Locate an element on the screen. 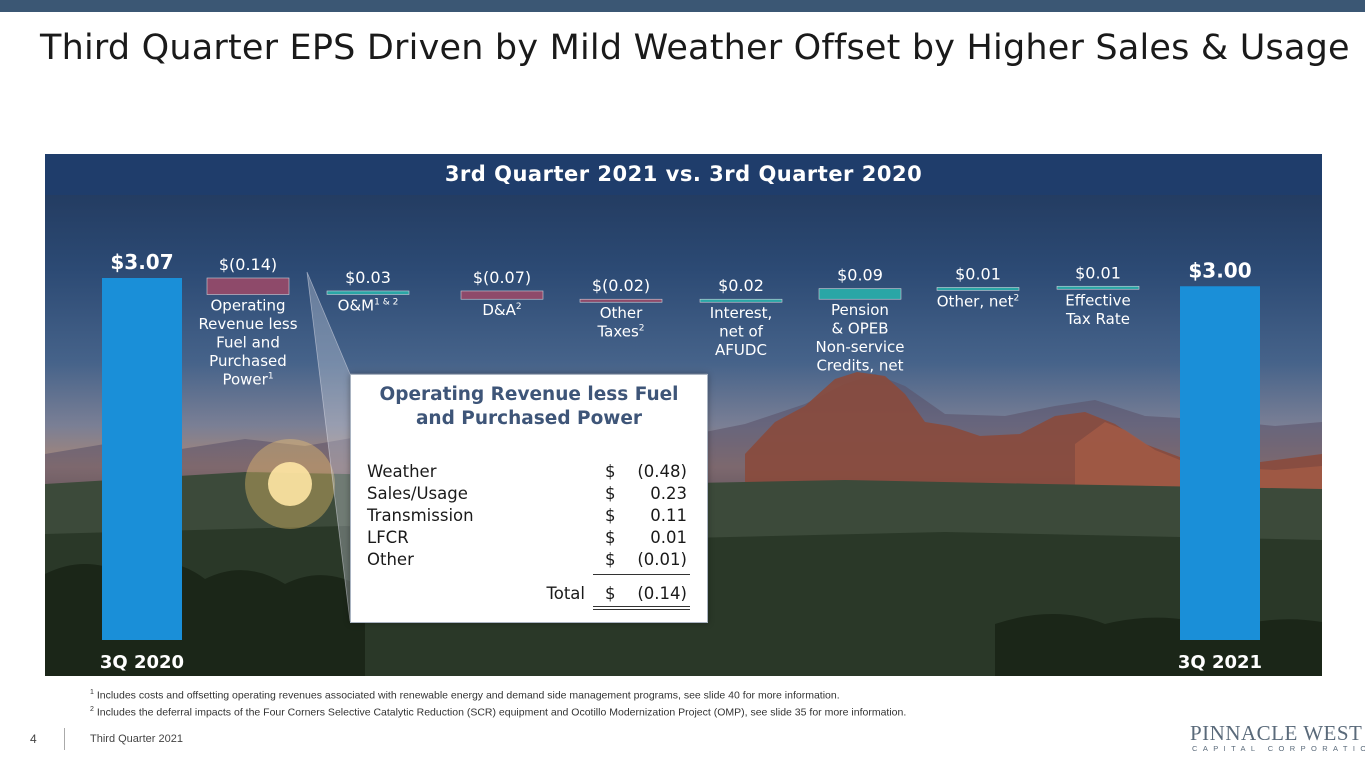 Image resolution: width=1365 pixels, height=768 pixels. bar-start-value-label: $3.07 is located at coordinates (141, 262).